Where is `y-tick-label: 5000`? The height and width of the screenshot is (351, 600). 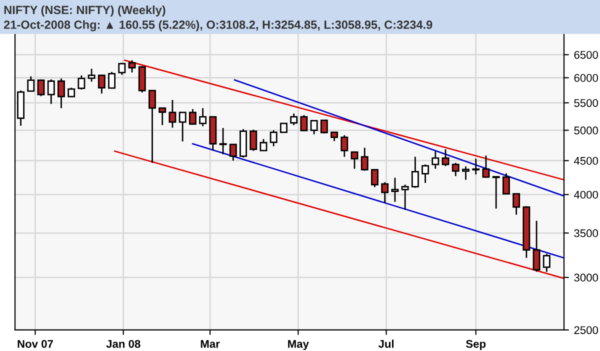
y-tick-label: 5000 is located at coordinates (586, 130).